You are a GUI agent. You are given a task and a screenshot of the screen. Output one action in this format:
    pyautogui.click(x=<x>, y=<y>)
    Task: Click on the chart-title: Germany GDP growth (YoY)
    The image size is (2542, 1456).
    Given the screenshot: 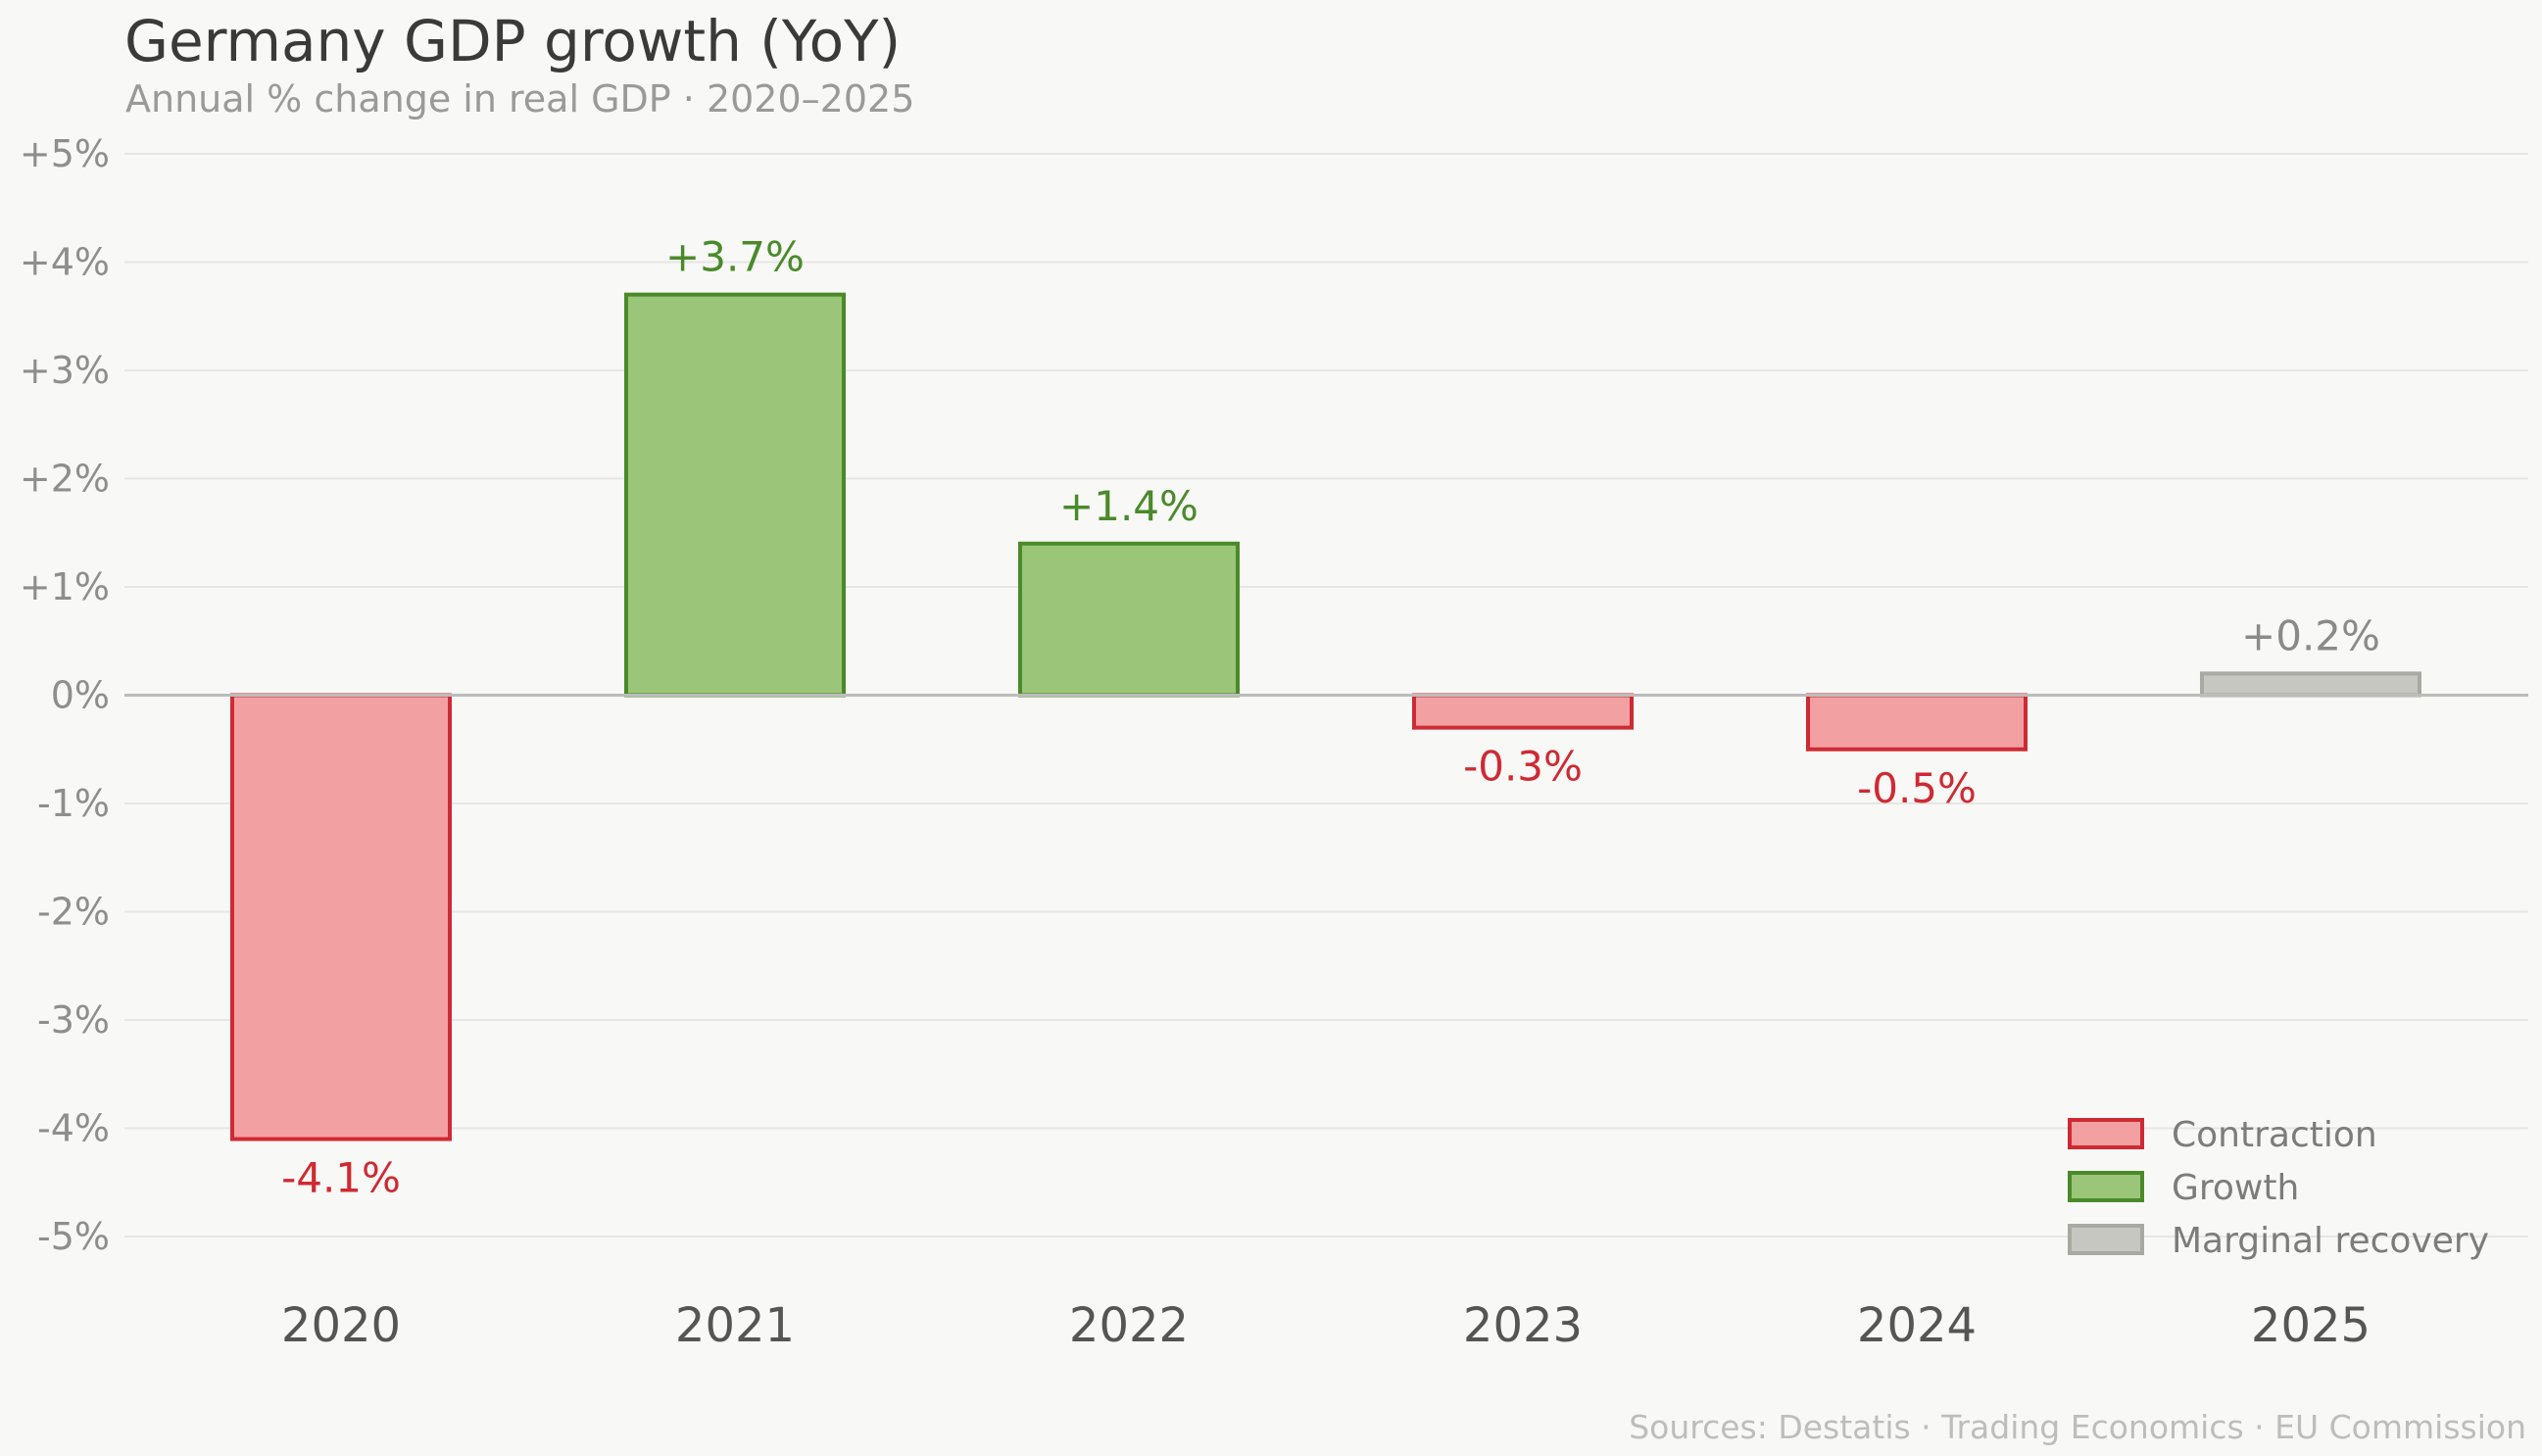 What is the action you would take?
    pyautogui.click(x=512, y=41)
    